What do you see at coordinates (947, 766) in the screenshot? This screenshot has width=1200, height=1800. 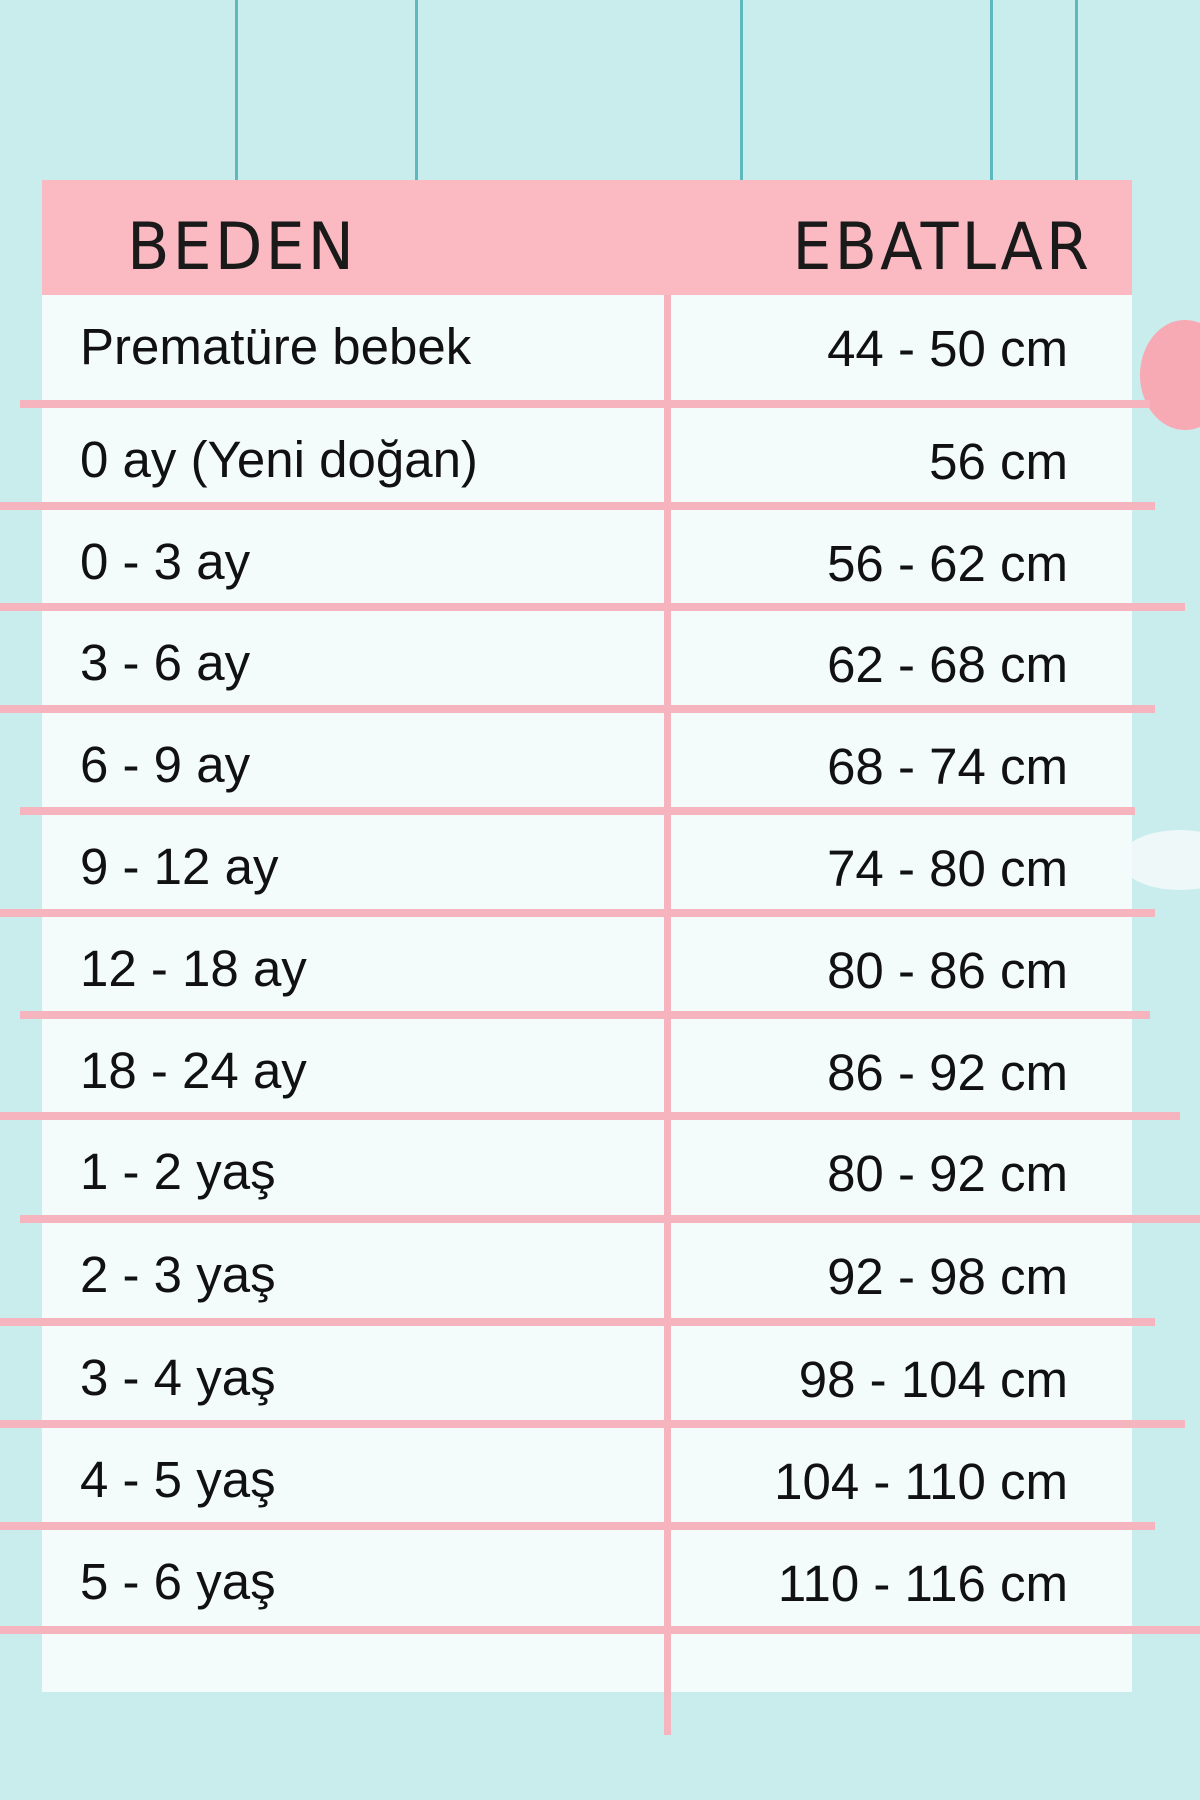 I see `measure-cell: 68 - 74 cm` at bounding box center [947, 766].